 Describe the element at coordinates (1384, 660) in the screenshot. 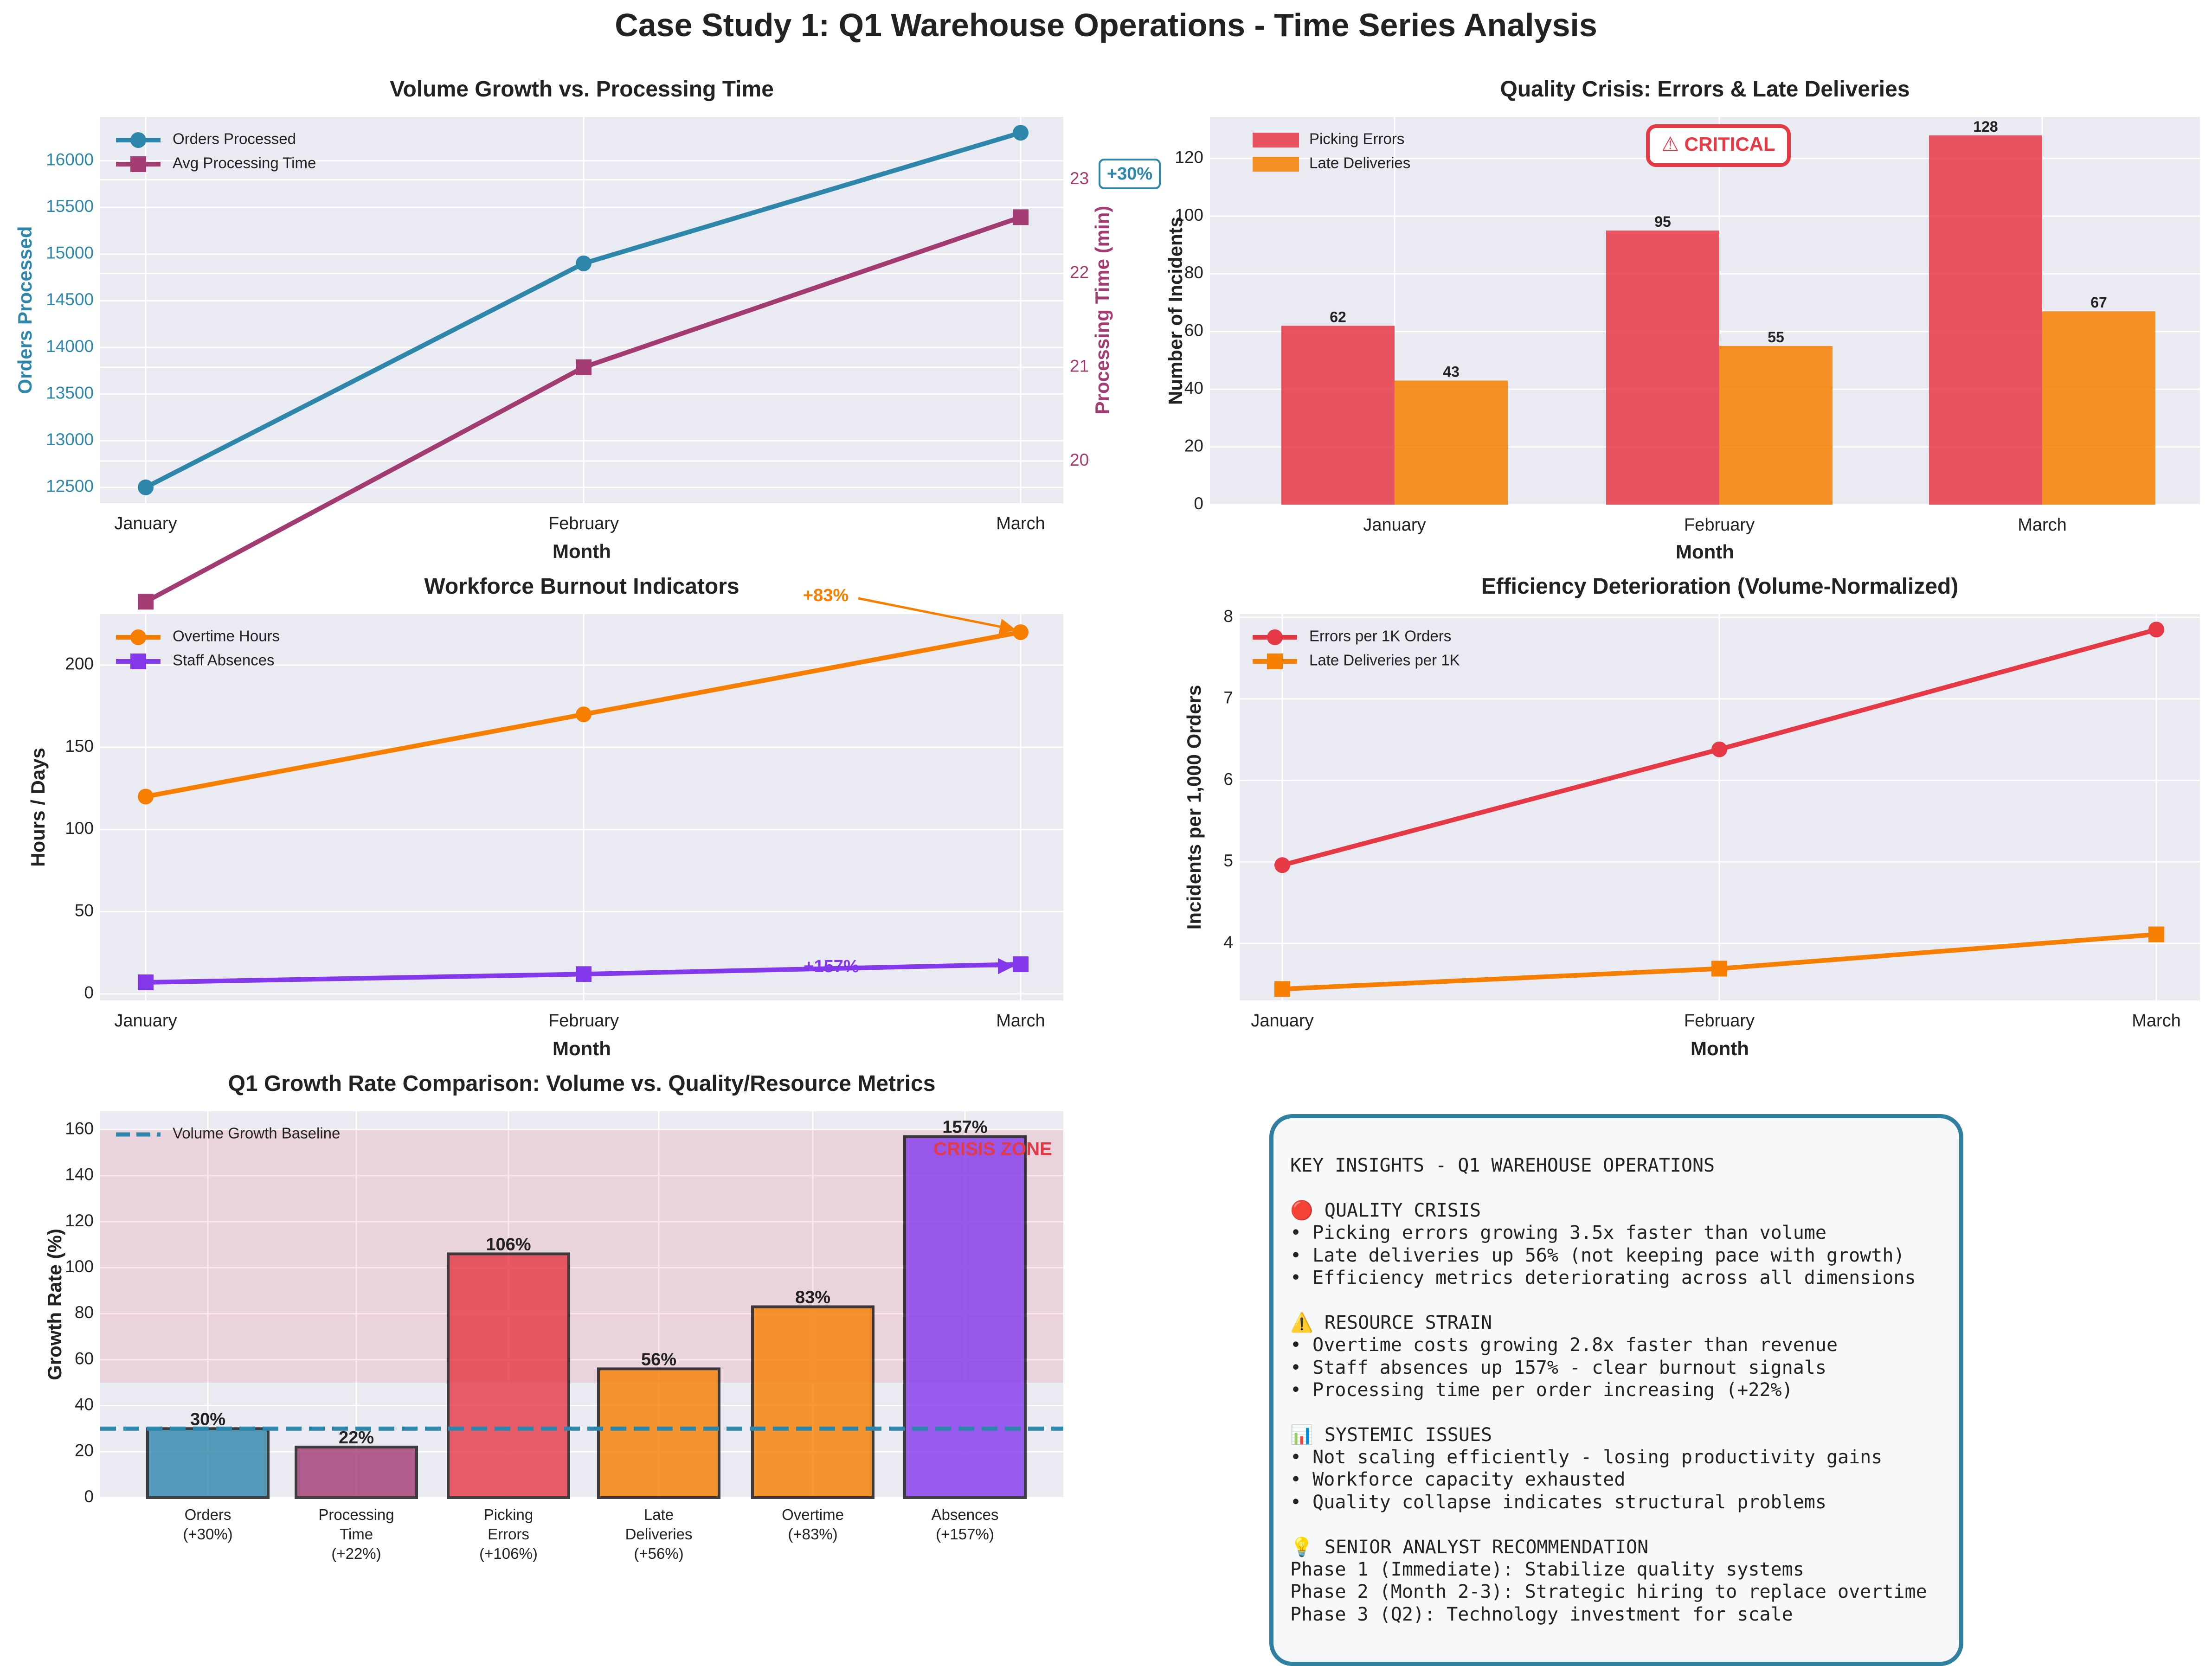

I see `legend-label: Late Deliveries per 1K` at that location.